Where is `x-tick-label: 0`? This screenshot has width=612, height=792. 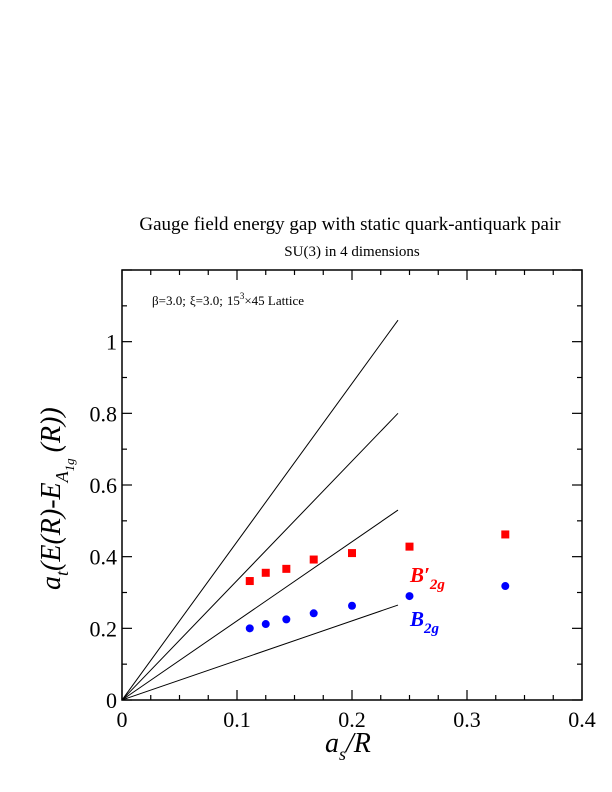 x-tick-label: 0 is located at coordinates (122, 719).